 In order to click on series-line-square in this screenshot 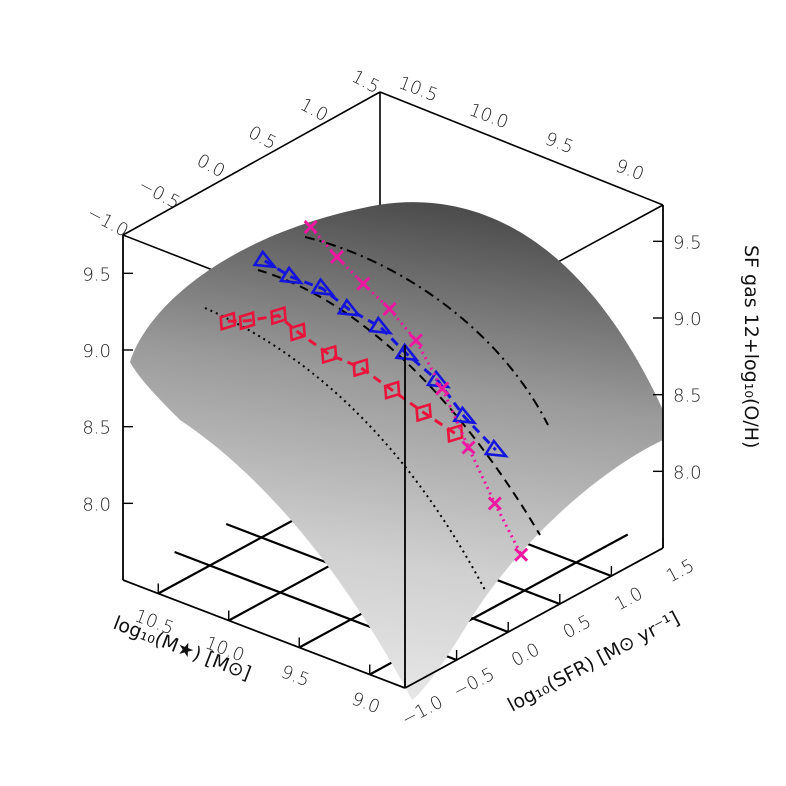, I will do `click(341, 374)`.